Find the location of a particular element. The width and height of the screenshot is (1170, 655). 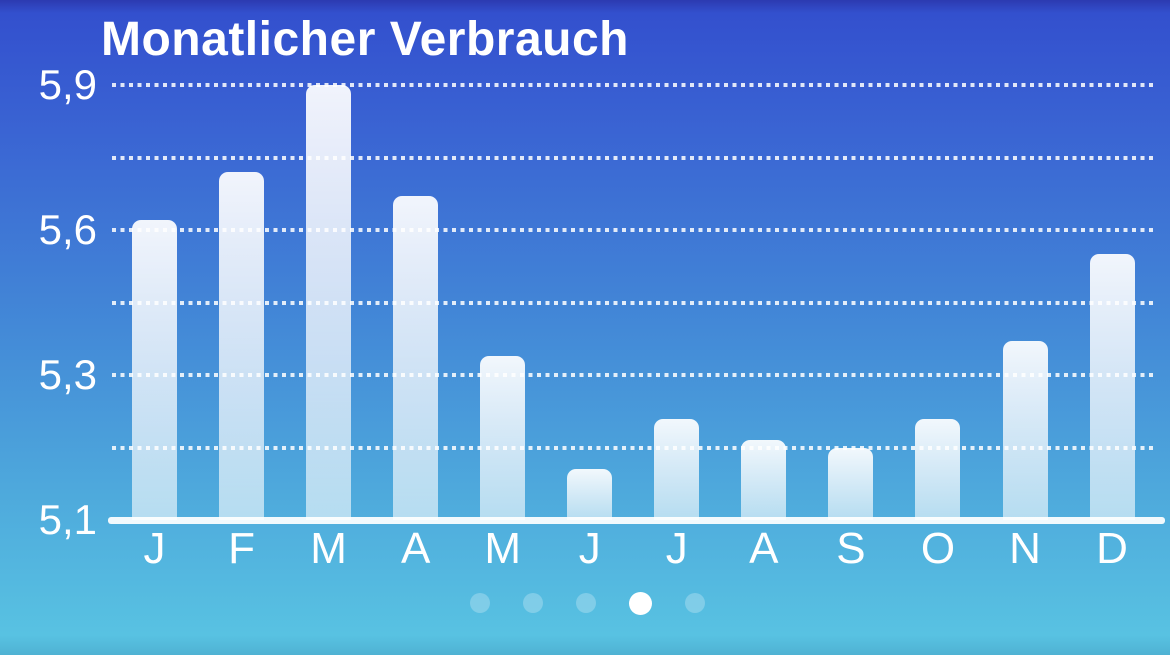

page-indicator is located at coordinates (587, 603).